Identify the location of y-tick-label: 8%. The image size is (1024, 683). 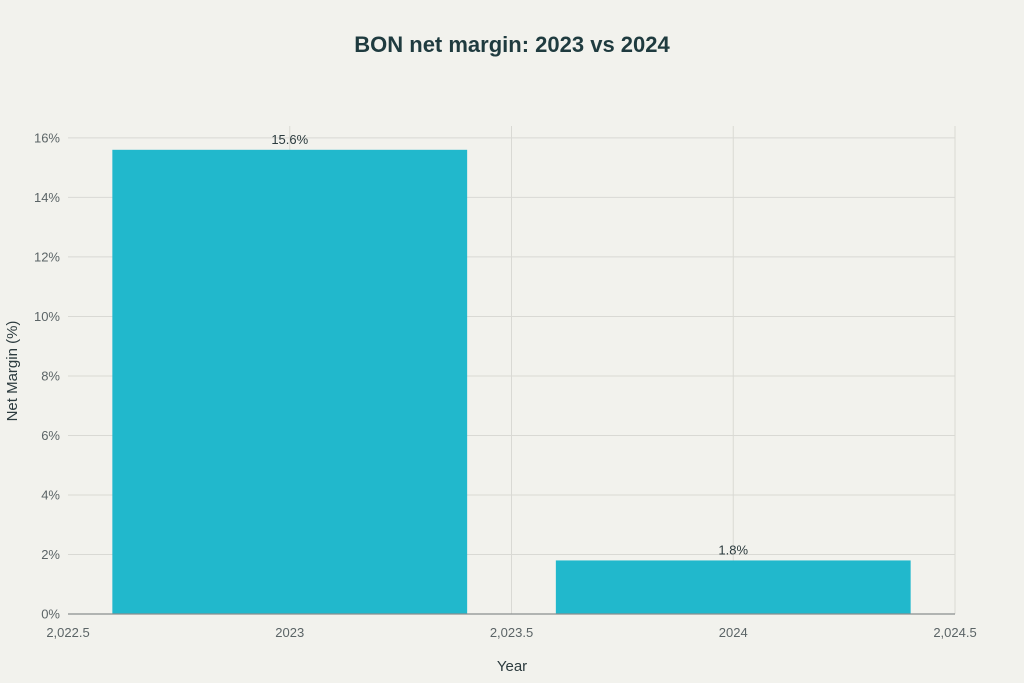
(50, 375).